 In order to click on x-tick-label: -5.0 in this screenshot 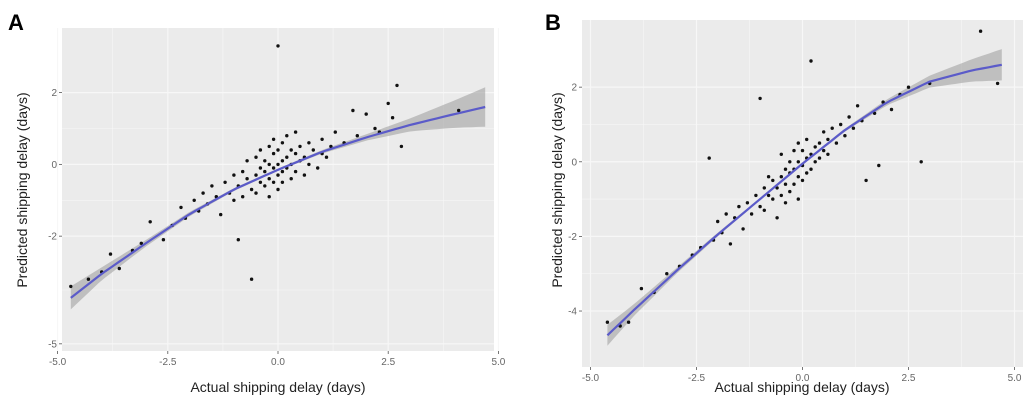, I will do `click(591, 378)`.